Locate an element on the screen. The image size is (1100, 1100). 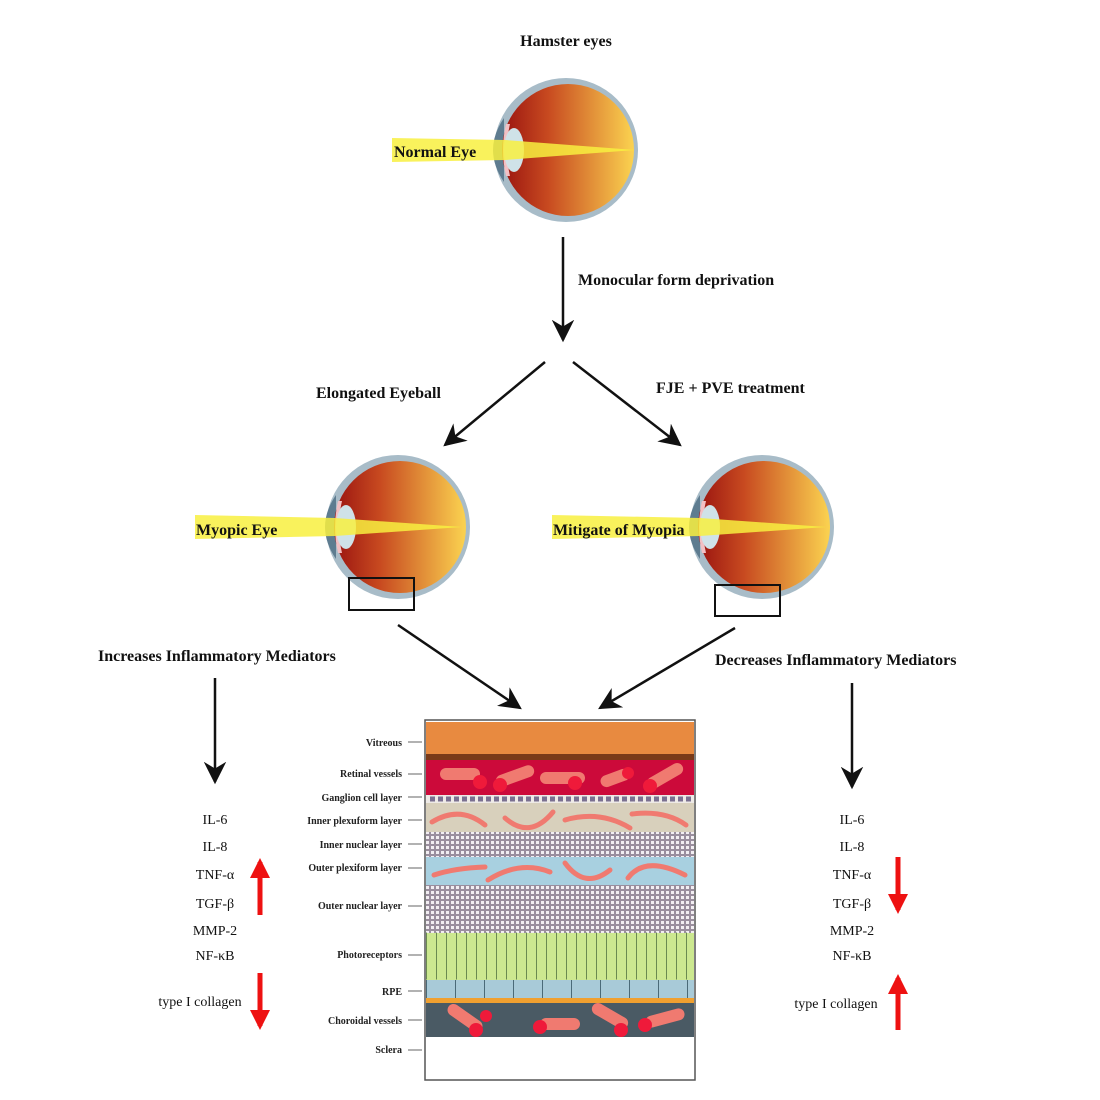
layer-label: Inner plexuform layer is located at coordinates (354, 821).